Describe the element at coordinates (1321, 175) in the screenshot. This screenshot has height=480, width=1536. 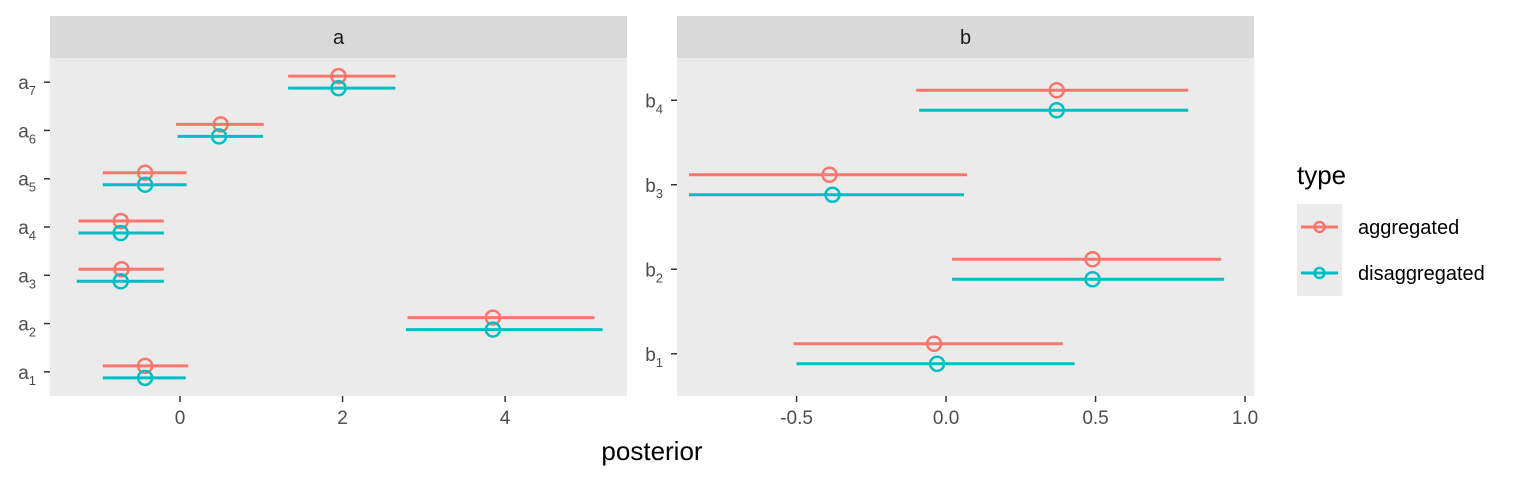
I see `legend-title: type` at that location.